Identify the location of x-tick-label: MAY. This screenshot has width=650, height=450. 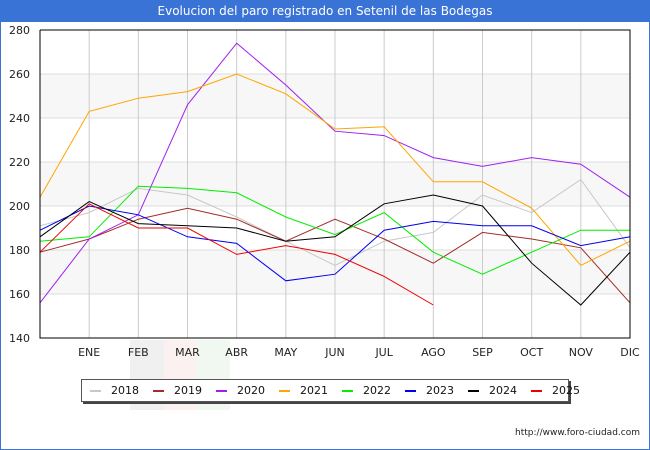
(285, 352).